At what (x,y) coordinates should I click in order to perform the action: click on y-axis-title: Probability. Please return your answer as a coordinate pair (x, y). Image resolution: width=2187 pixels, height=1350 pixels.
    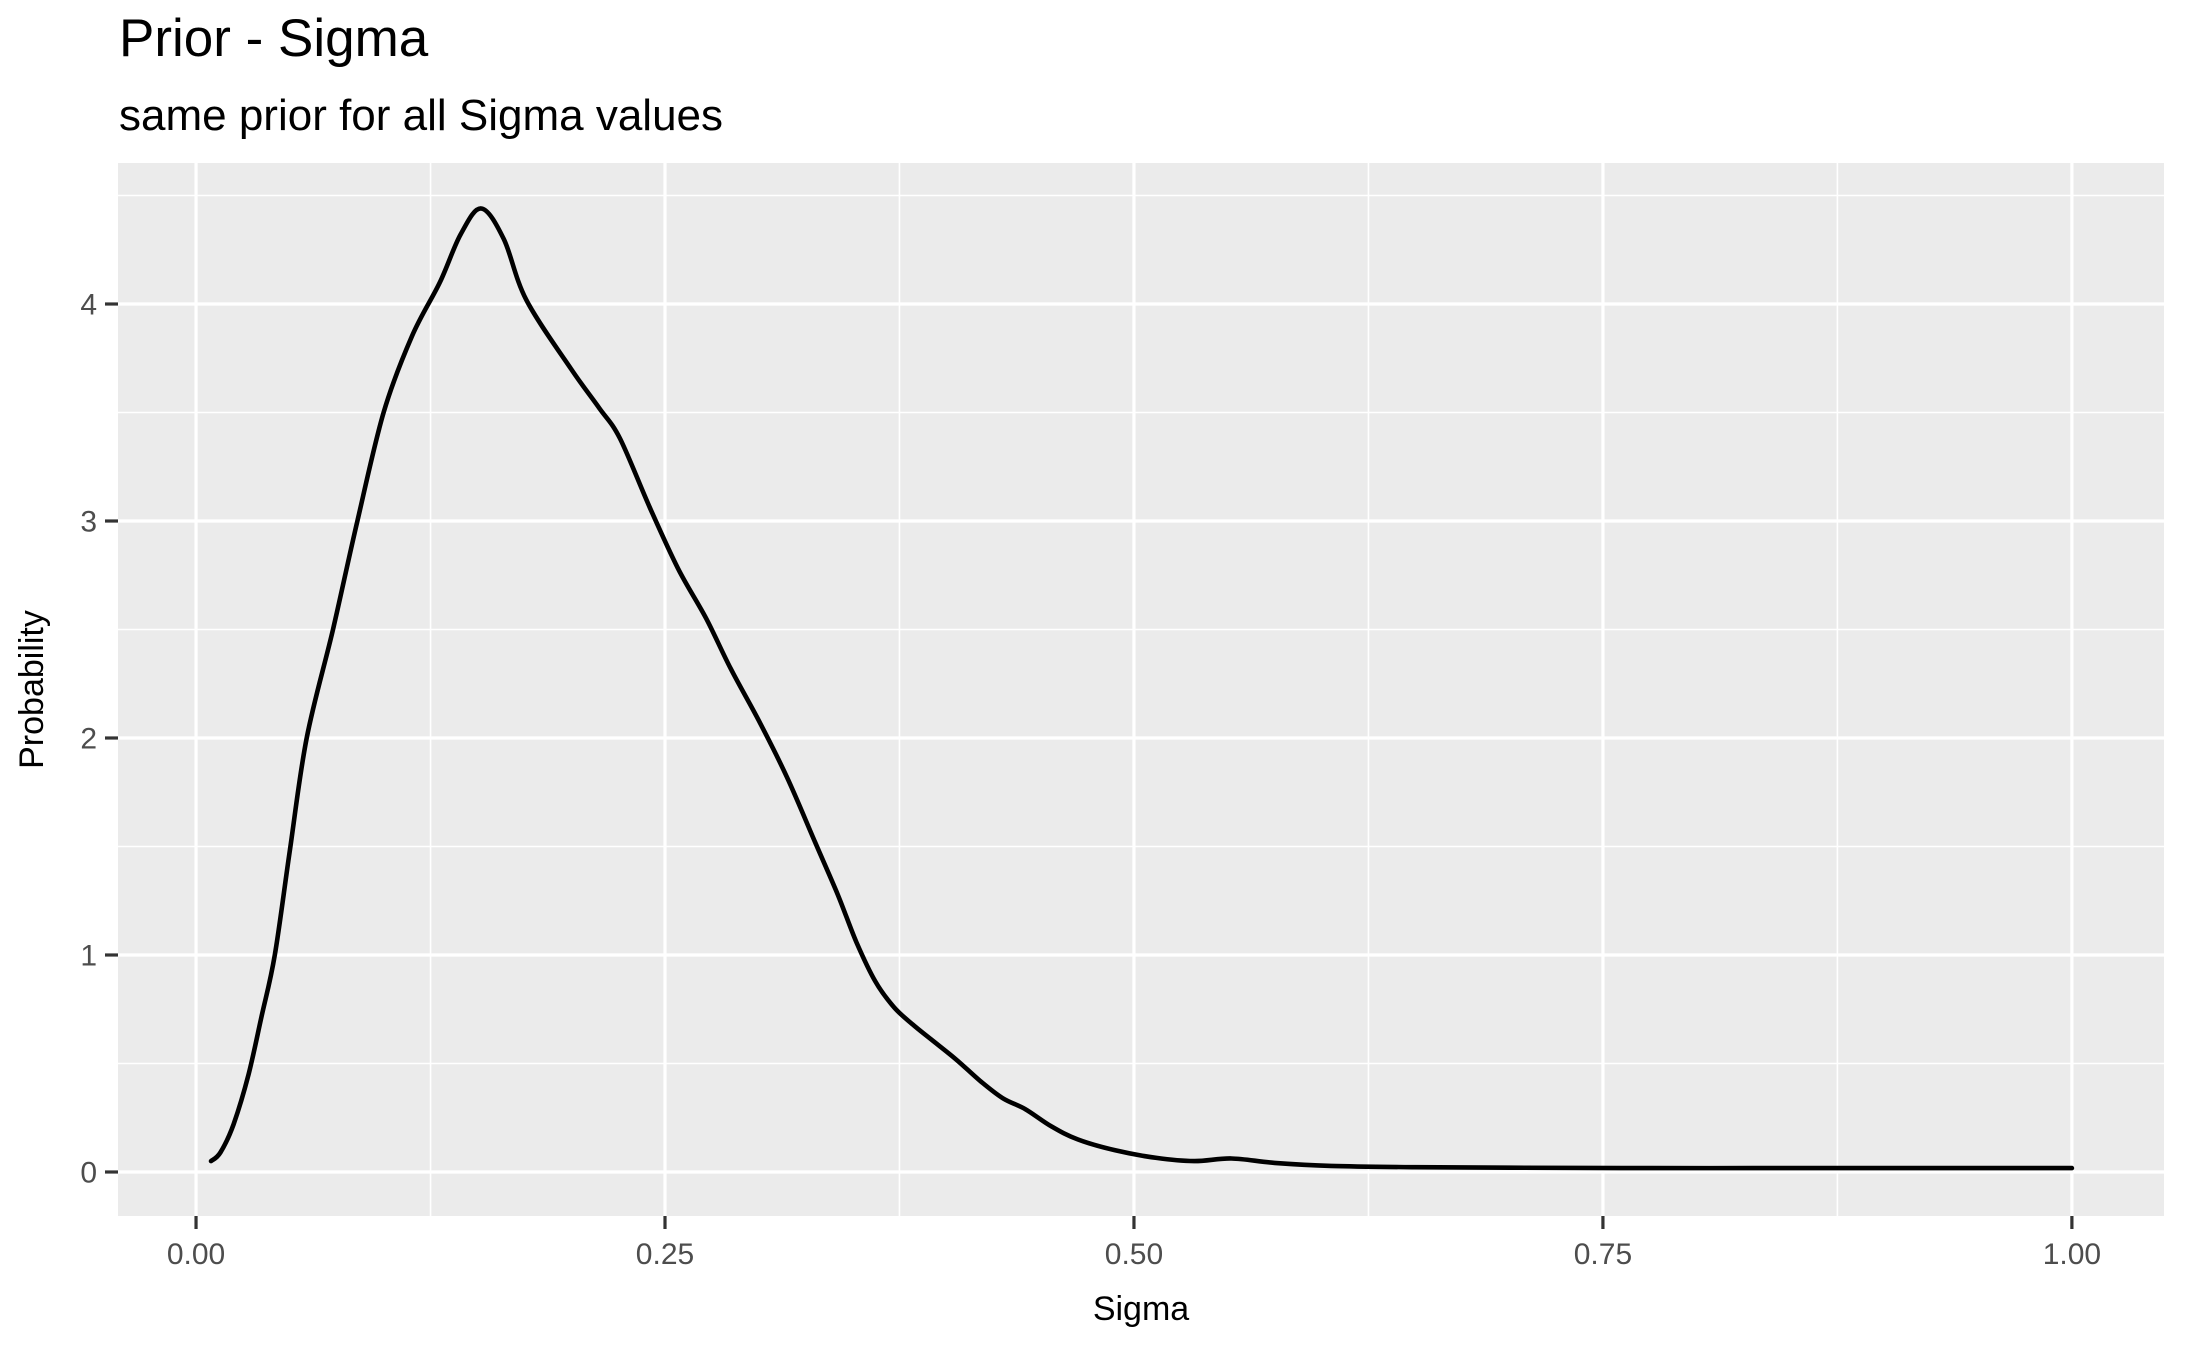
    Looking at the image, I should click on (31, 689).